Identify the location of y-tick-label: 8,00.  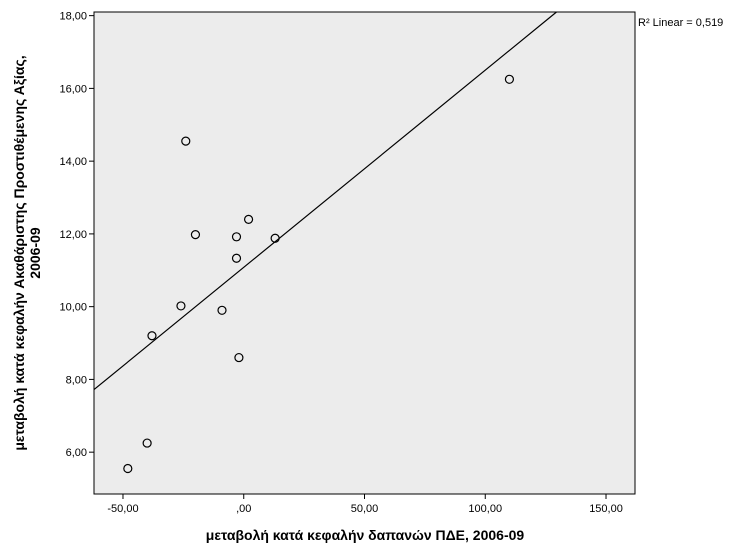
(76, 380).